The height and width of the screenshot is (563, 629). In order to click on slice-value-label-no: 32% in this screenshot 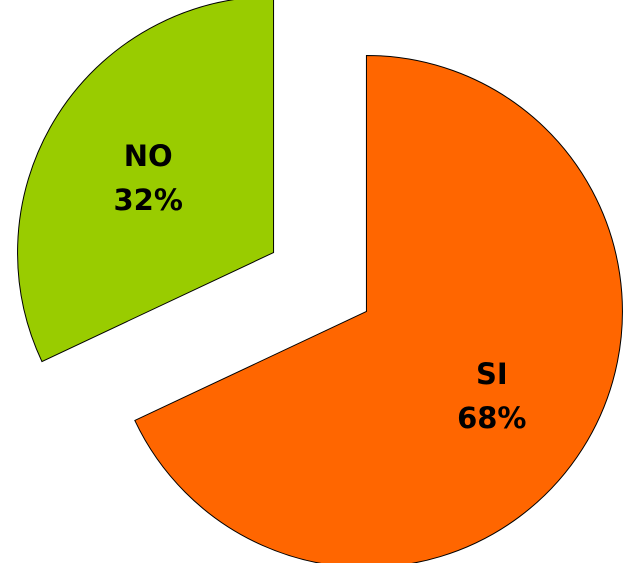, I will do `click(147, 200)`.